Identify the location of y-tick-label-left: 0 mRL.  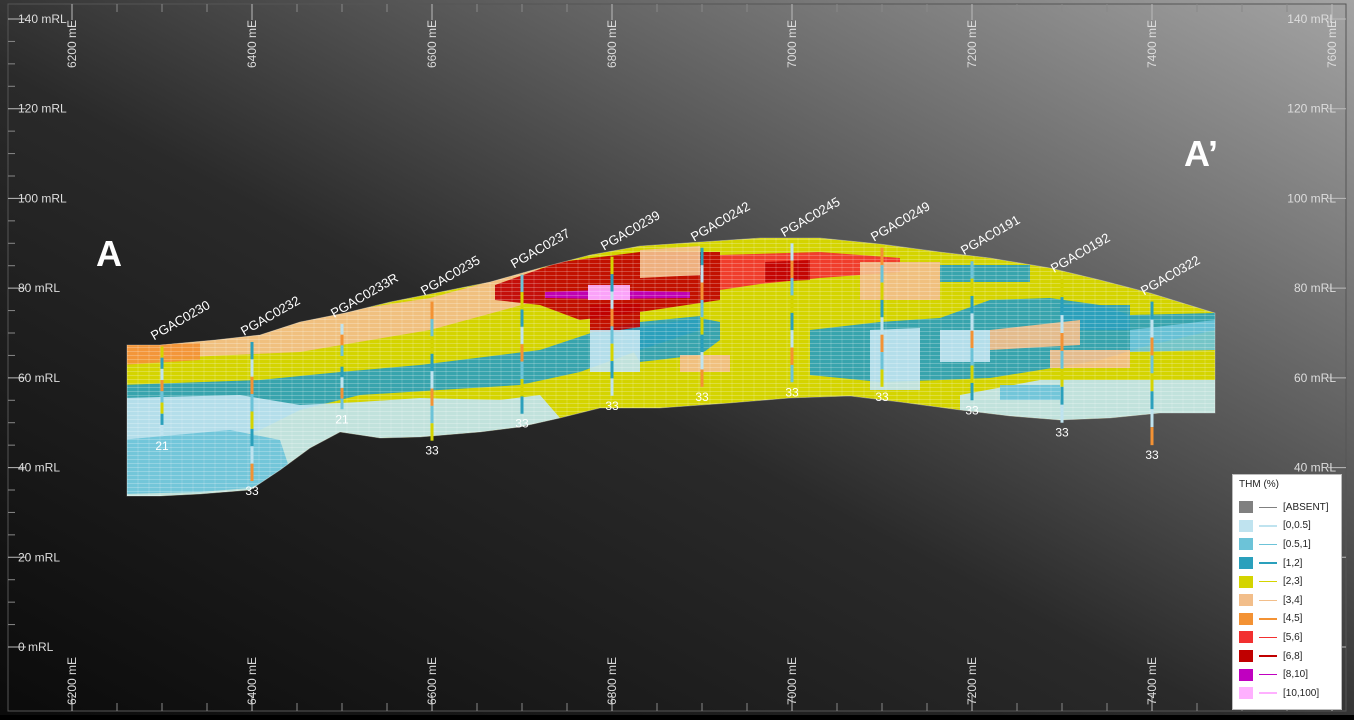
(36, 647).